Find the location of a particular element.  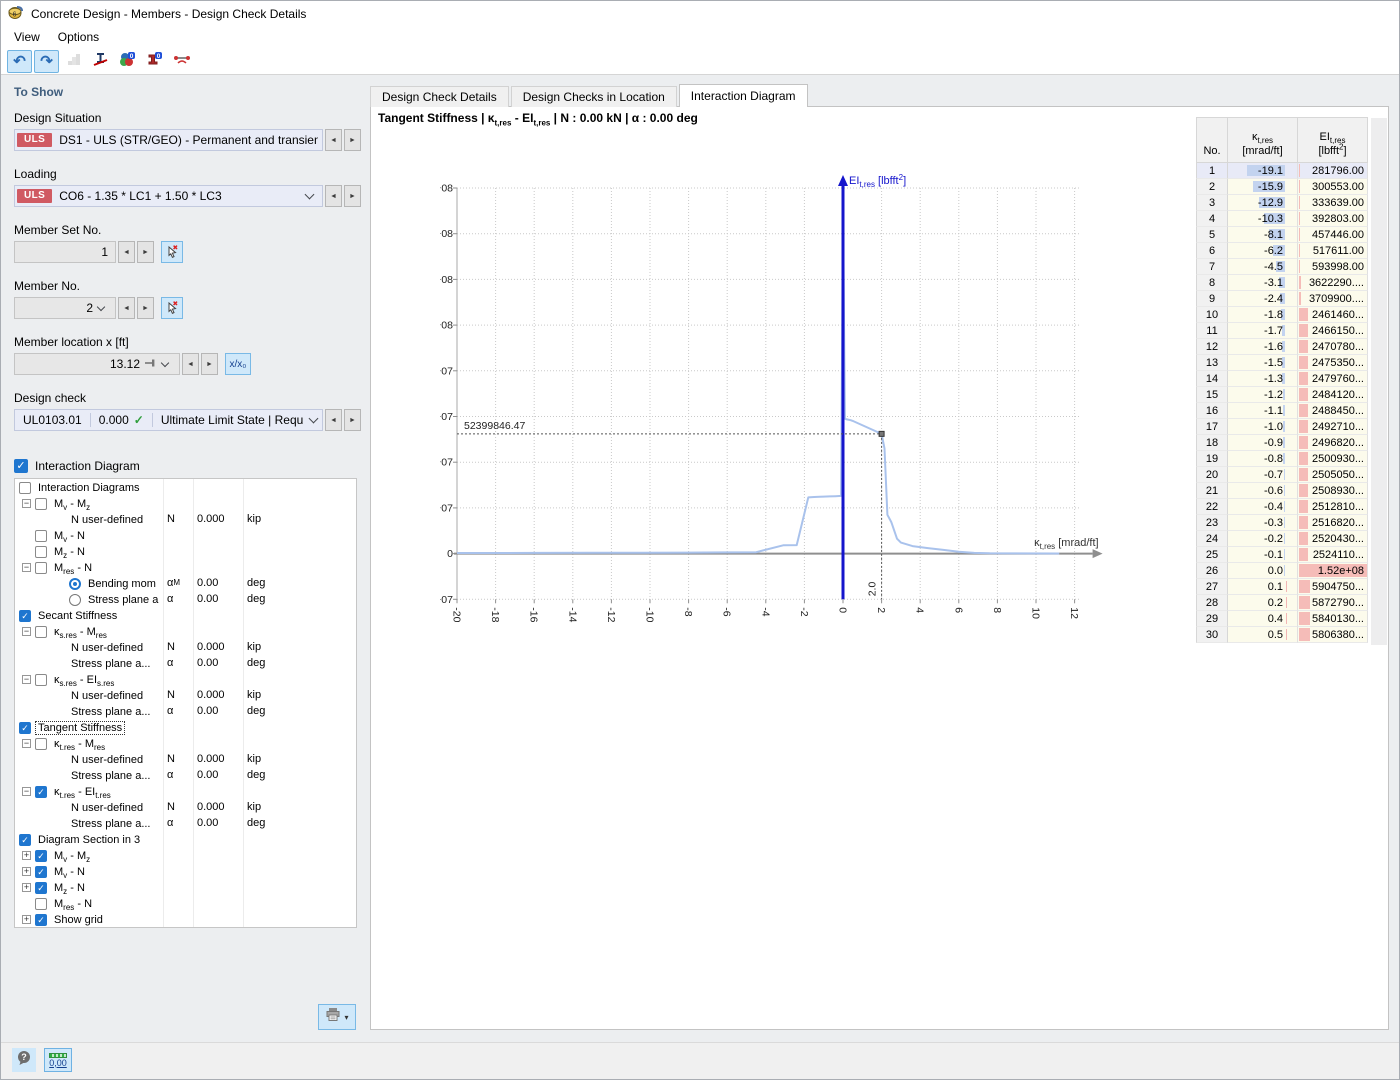

location-next-button: ► is located at coordinates (209, 364).